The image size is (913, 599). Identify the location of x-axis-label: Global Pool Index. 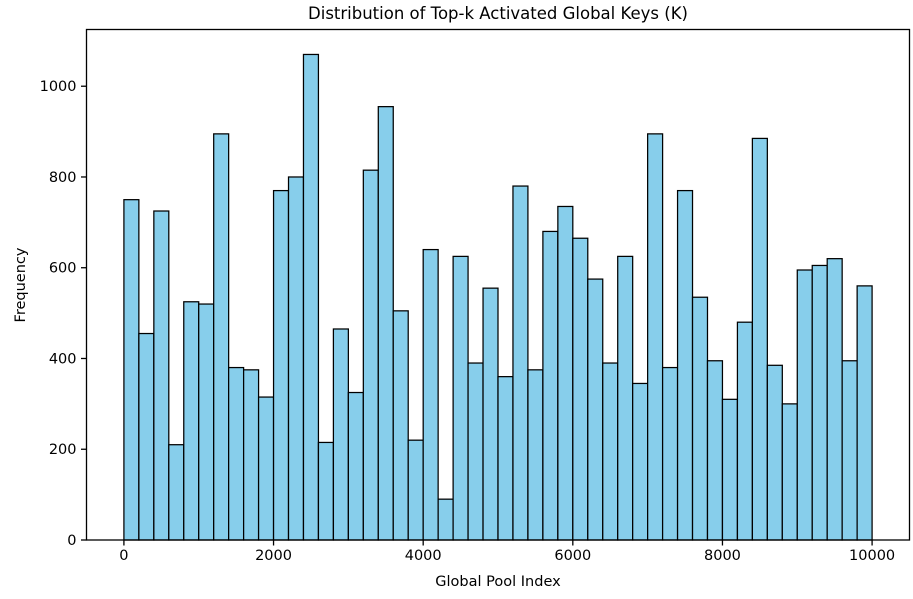
(498, 582).